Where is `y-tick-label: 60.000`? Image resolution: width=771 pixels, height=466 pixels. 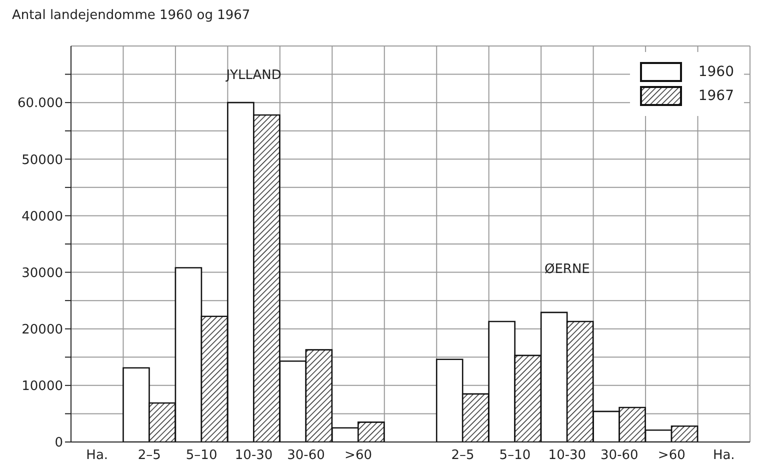
y-tick-label: 60.000 is located at coordinates (40, 104).